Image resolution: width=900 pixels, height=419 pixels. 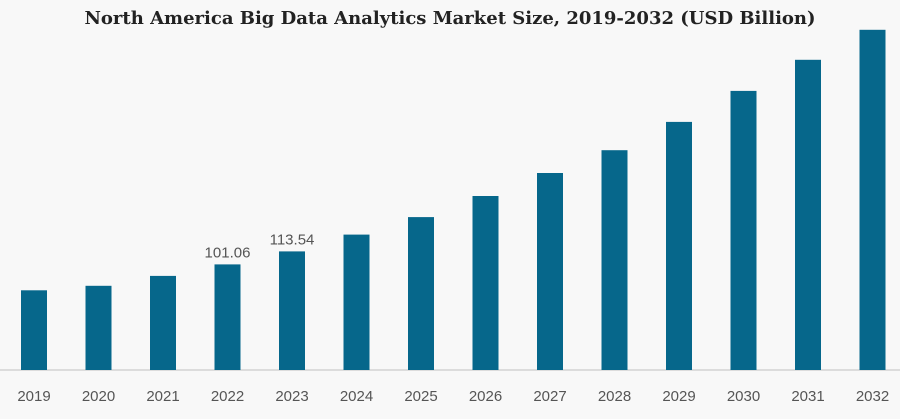 I want to click on bar-2027, so click(x=550, y=271).